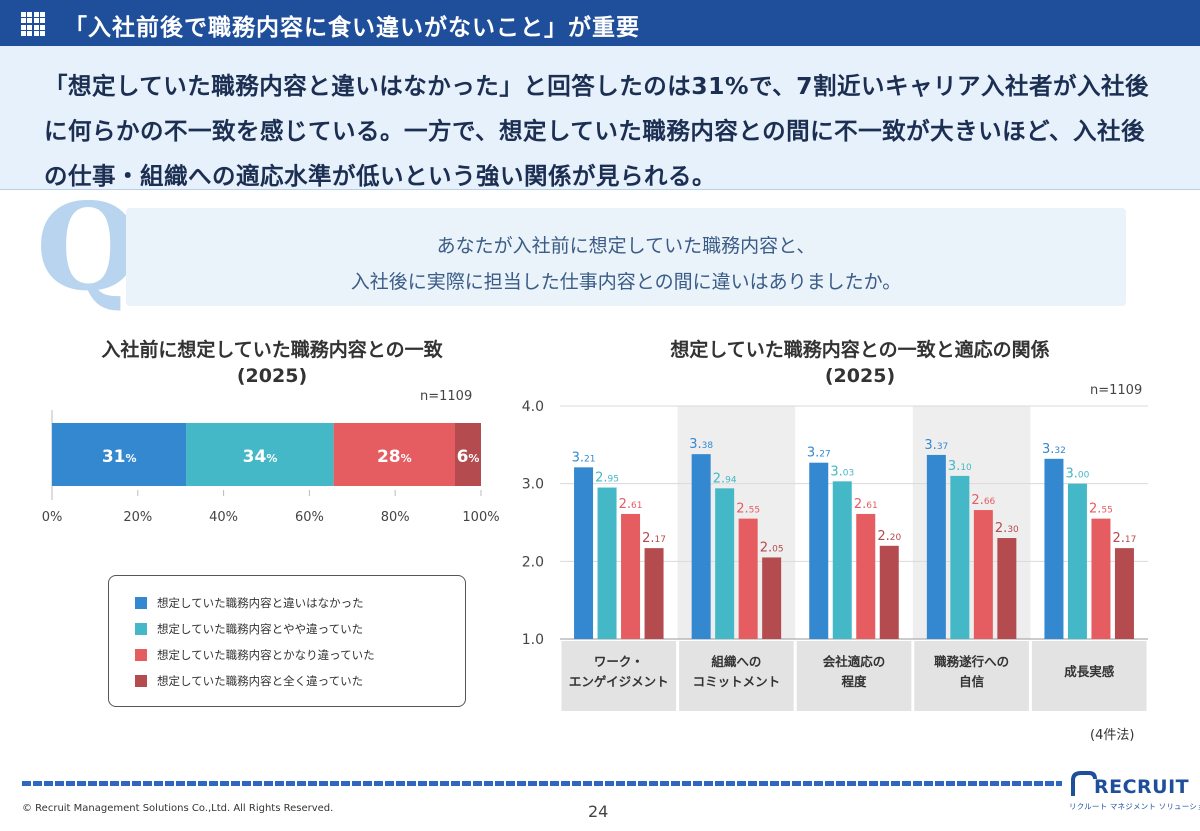  Describe the element at coordinates (619, 681) in the screenshot. I see `category-label: エンゲイジメント` at that location.